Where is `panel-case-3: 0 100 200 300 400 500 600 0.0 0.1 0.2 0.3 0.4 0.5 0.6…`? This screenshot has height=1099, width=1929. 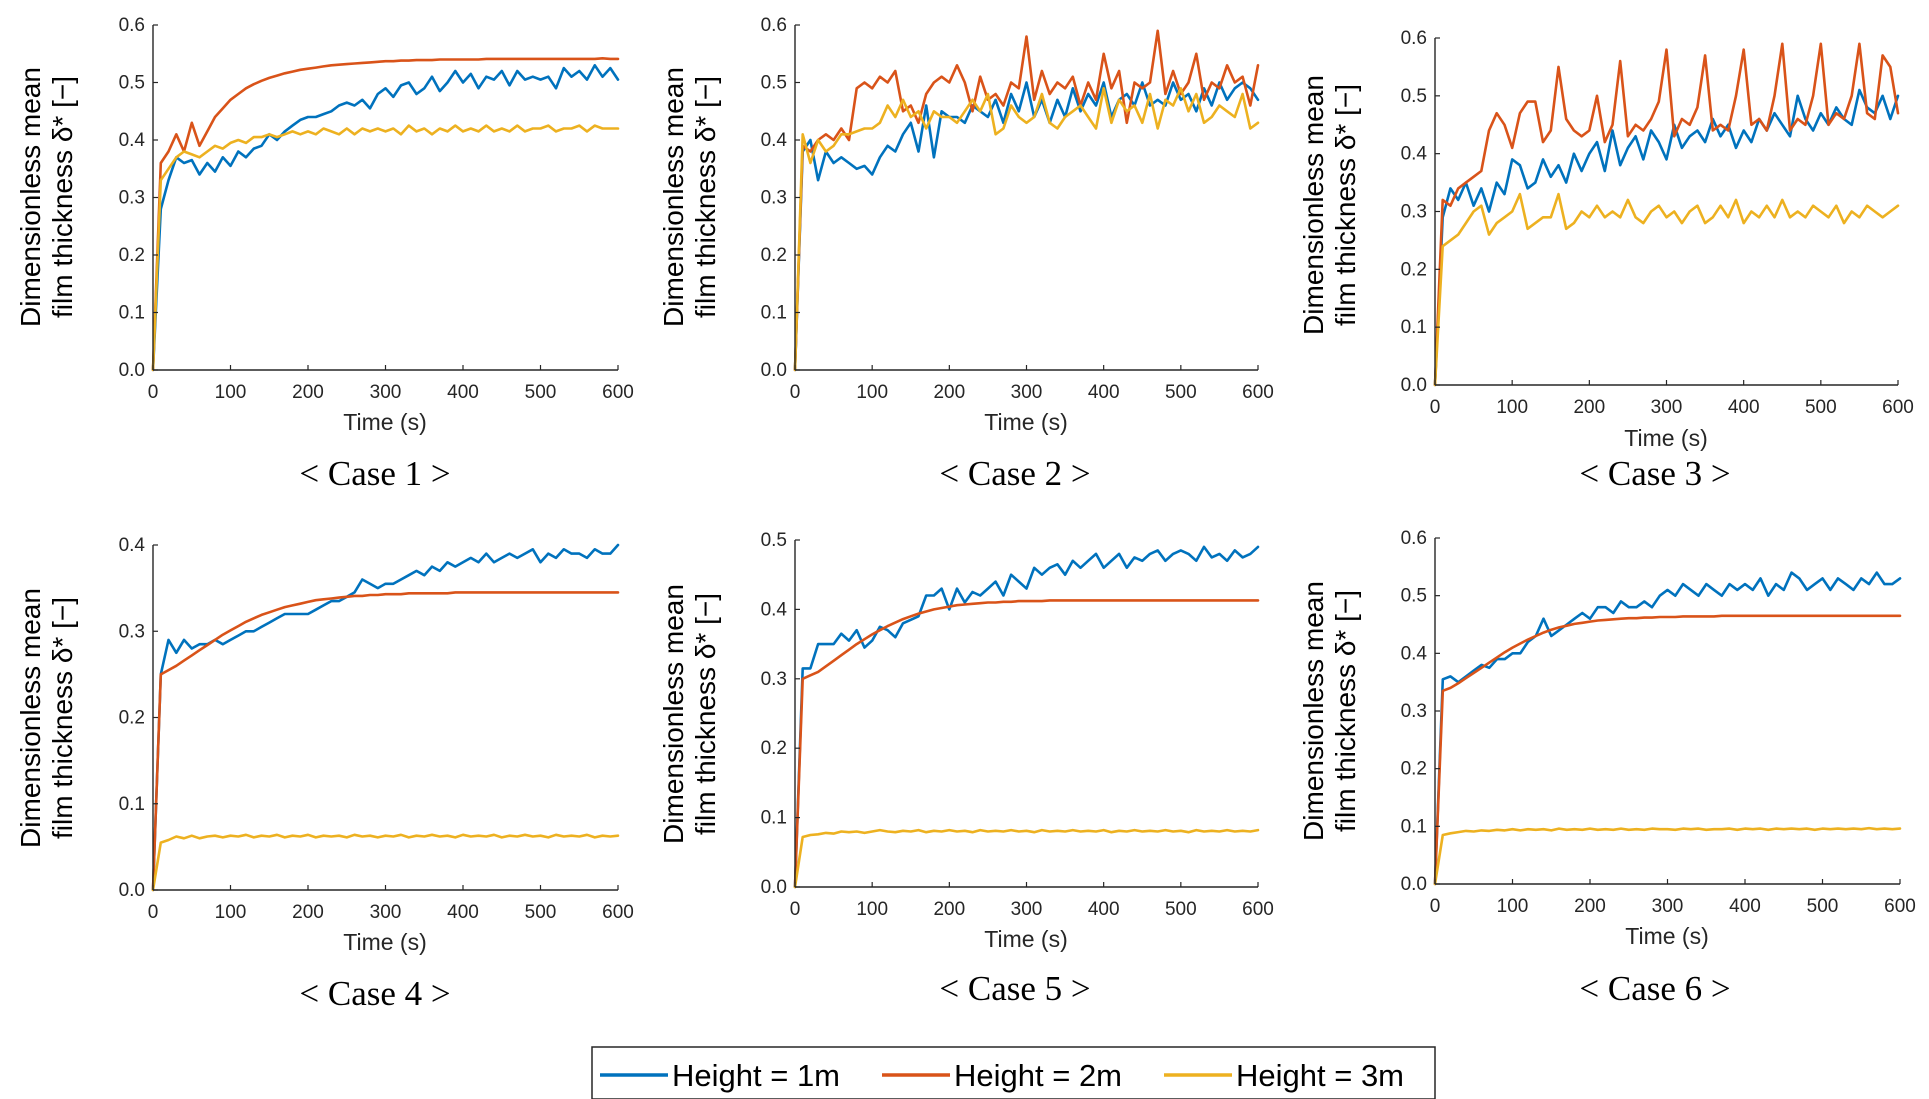 panel-case-3: 0 100 200 300 400 500 600 0.0 0.1 0.2 0.3 0.4 0.5 0.6… is located at coordinates (1606, 260).